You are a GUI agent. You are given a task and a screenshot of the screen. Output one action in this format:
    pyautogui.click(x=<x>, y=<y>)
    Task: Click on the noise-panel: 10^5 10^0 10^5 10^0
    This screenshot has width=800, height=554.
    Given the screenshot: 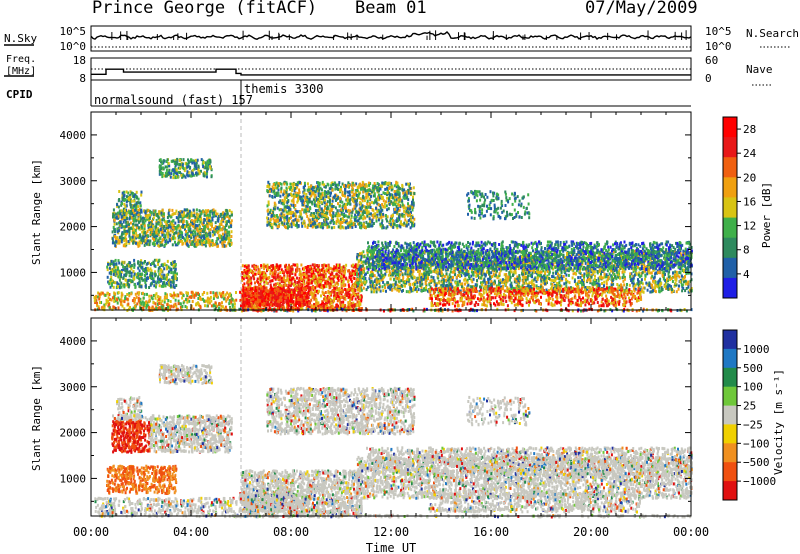 What is the action you would take?
    pyautogui.click(x=396, y=39)
    